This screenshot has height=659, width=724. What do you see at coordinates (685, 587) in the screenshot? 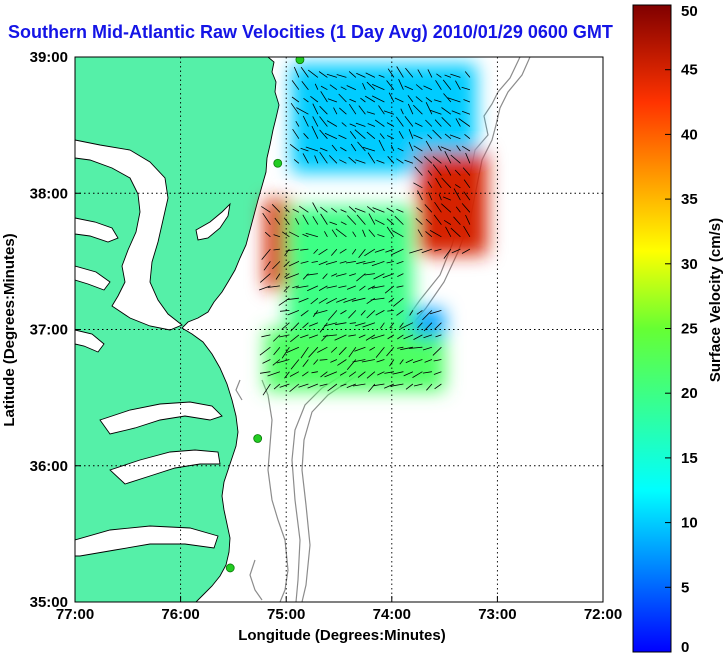
I see `colorbar-tick-label: 5` at bounding box center [685, 587].